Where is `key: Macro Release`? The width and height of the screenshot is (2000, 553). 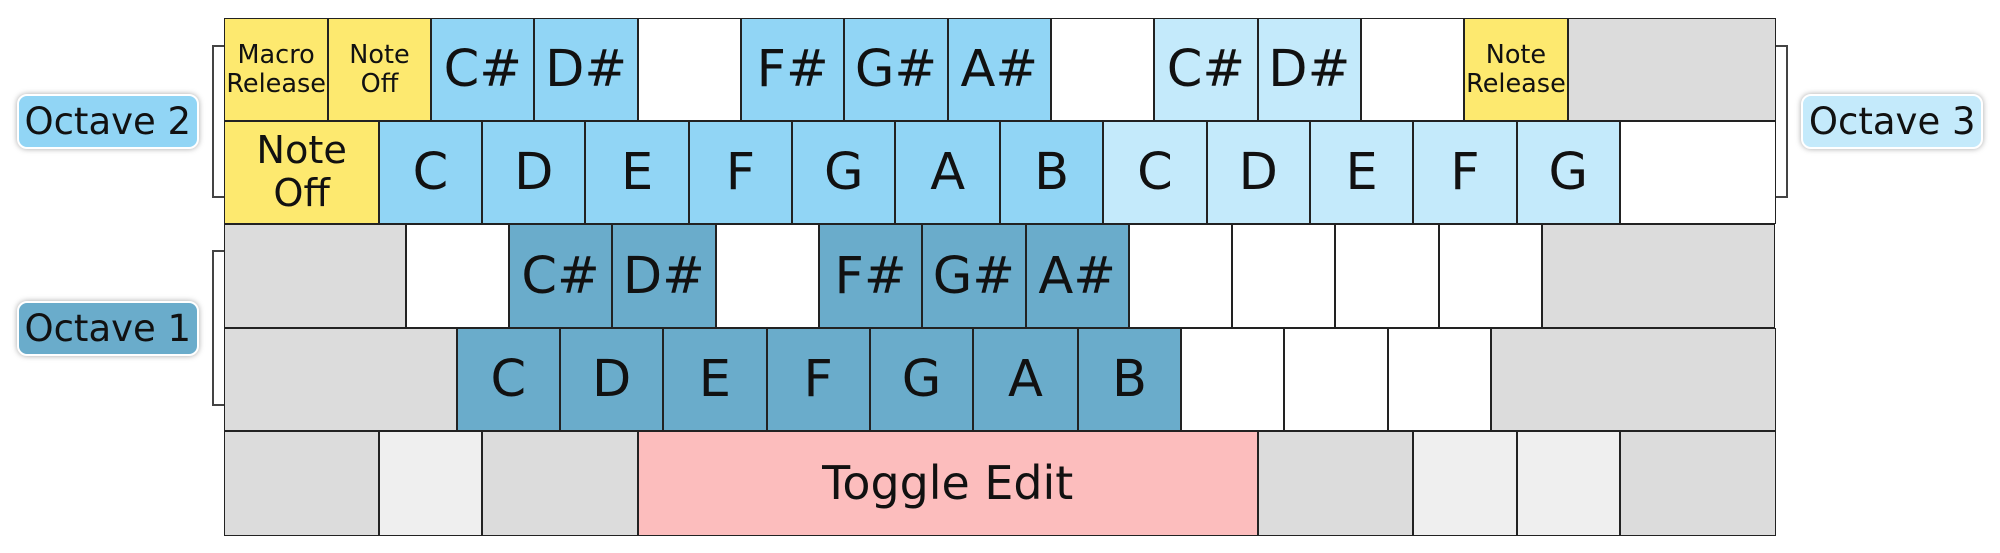 key: Macro Release is located at coordinates (276, 69).